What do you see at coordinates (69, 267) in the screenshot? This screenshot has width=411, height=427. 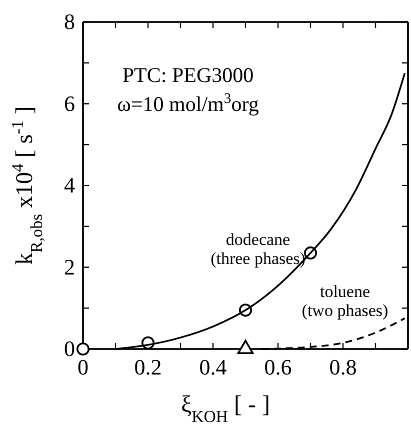 I see `y-tick-label: 2` at bounding box center [69, 267].